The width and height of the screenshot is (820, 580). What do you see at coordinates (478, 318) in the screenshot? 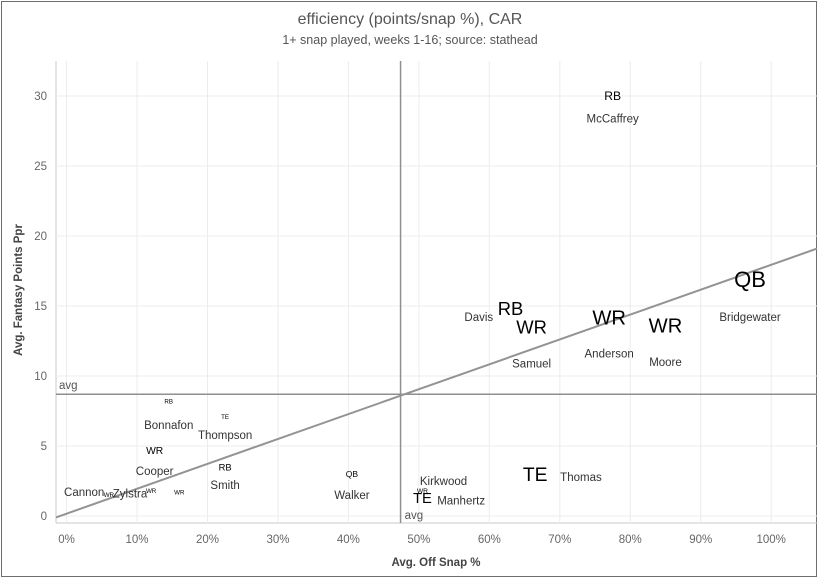
I see `player-name-label: Davis` at bounding box center [478, 318].